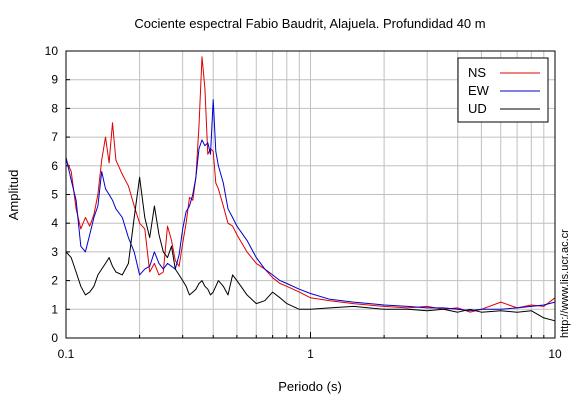 This screenshot has width=580, height=400. I want to click on x-axis-ticks: 0.1 1 10, so click(310, 354).